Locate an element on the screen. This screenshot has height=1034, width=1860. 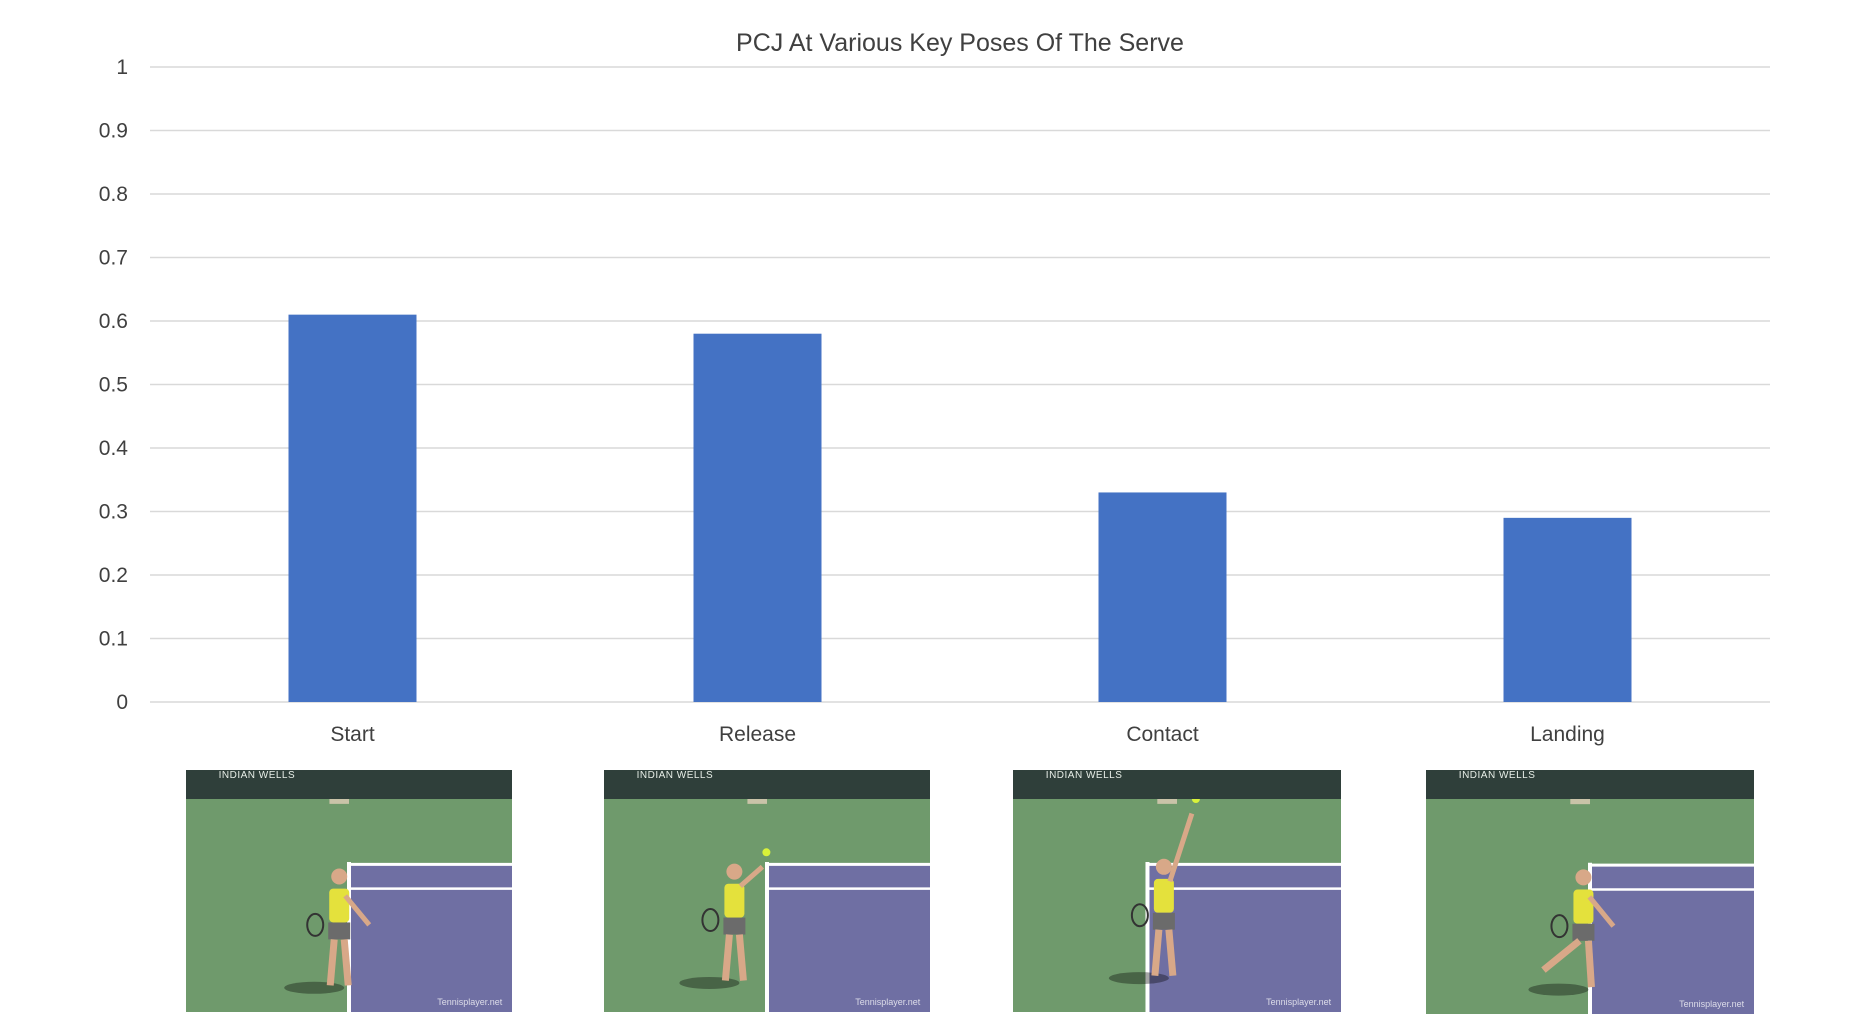
y-tick-label: 0.2 is located at coordinates (113, 575).